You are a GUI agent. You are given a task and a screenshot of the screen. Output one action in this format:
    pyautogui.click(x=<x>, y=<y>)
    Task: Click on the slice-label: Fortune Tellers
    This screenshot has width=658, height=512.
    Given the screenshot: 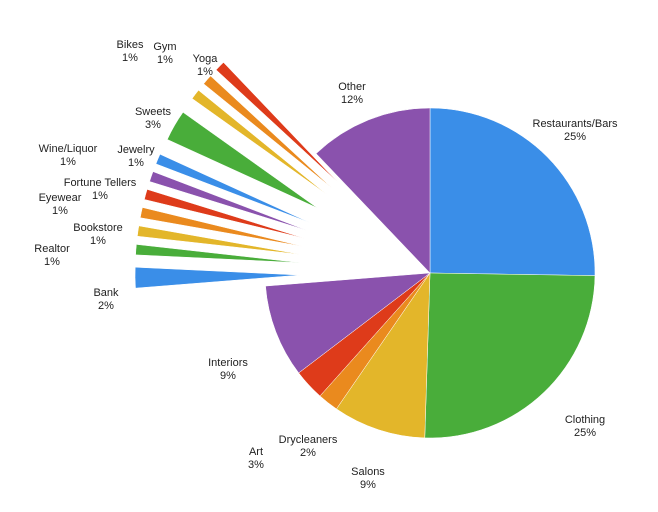 What is the action you would take?
    pyautogui.click(x=100, y=183)
    